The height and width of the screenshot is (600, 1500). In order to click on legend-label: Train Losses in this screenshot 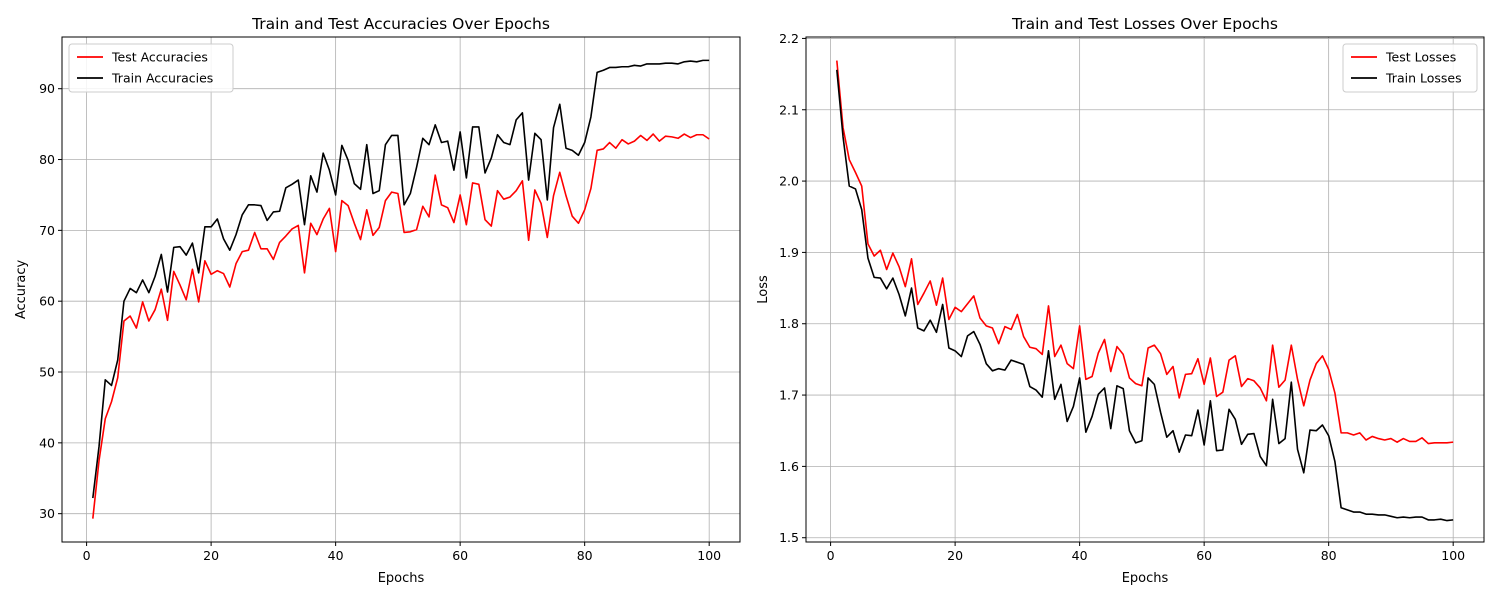, I will do `click(1423, 78)`.